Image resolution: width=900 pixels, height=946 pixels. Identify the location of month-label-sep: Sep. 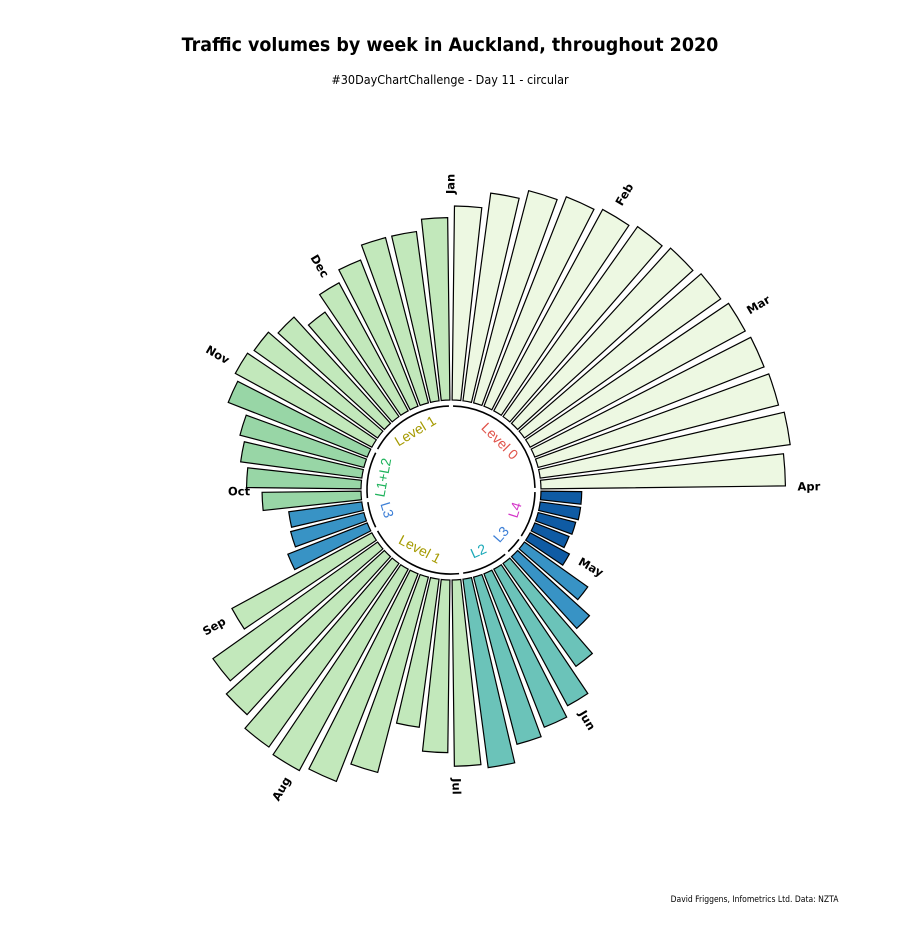
(214, 626).